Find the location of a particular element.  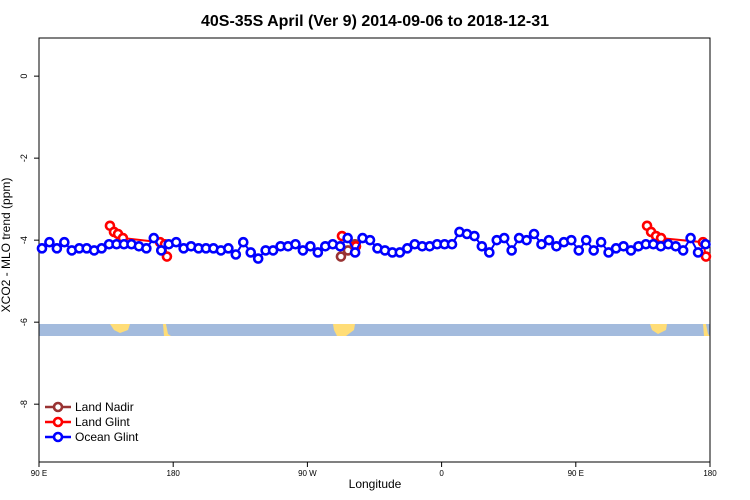

legend-label: Ocean Glint is located at coordinates (107, 437).